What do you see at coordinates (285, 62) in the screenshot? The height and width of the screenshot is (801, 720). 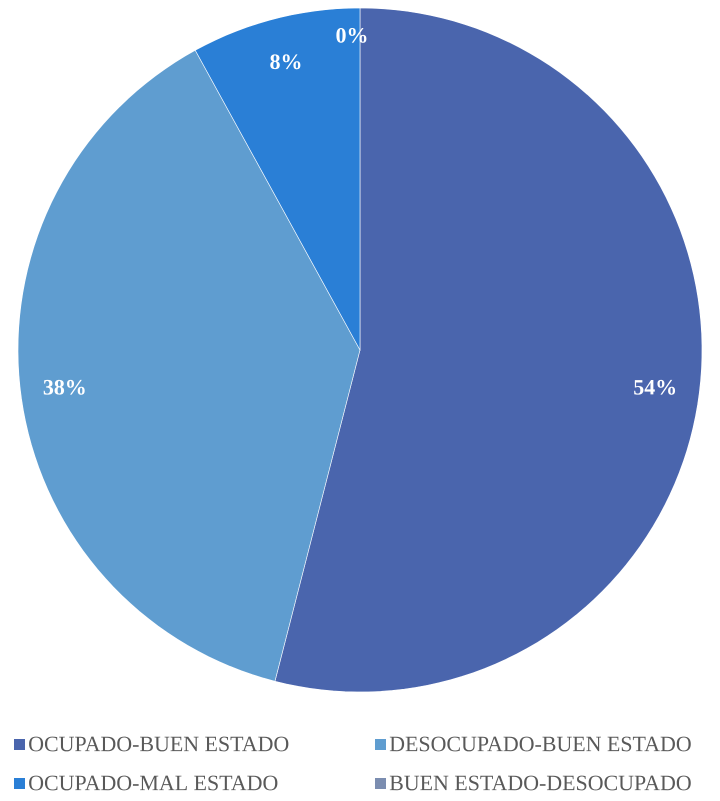 I see `data-label: 8%` at bounding box center [285, 62].